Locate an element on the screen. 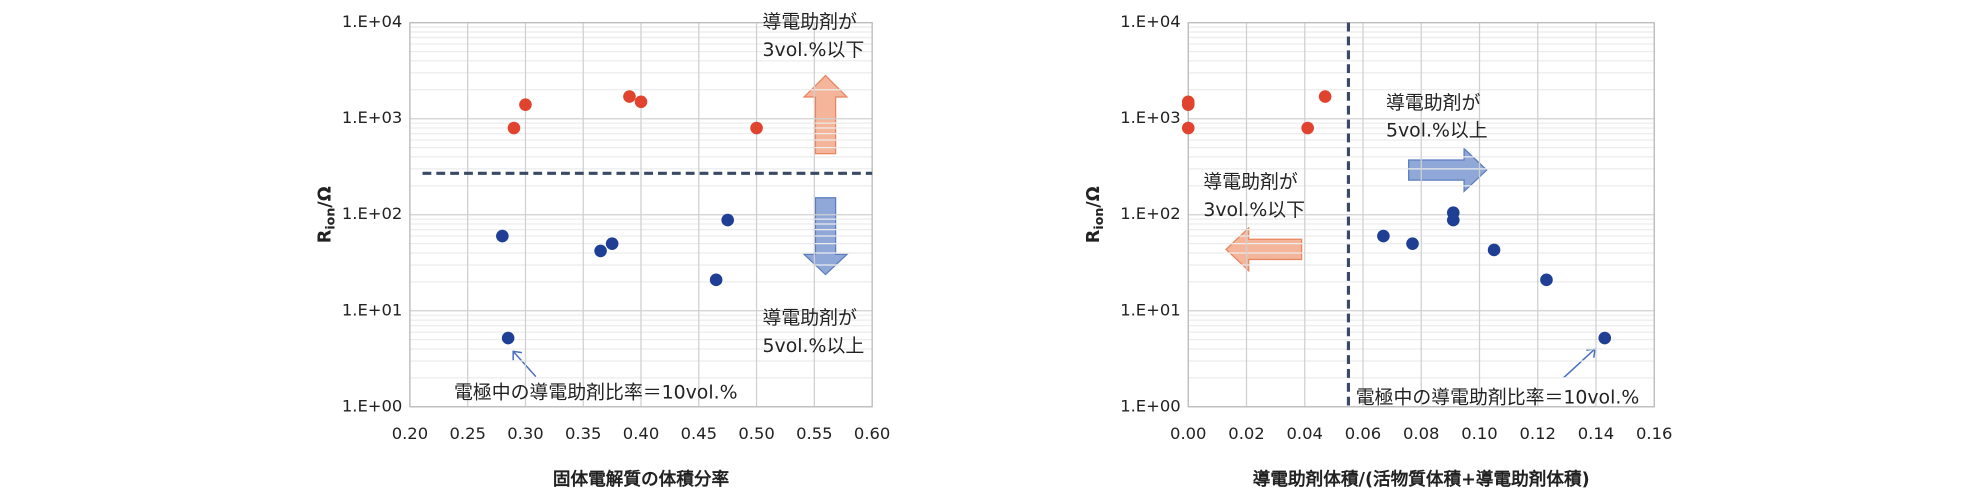  x-tick-label: 0.10 is located at coordinates (1479, 433).